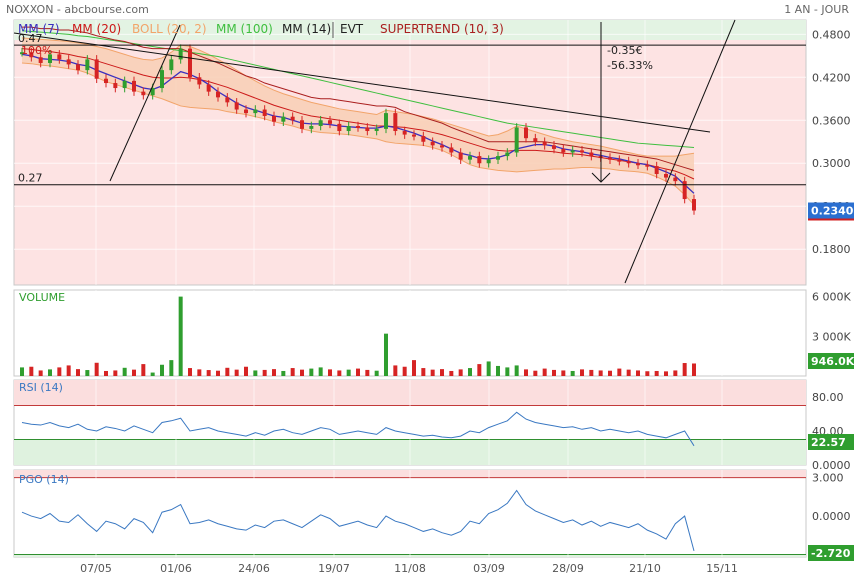 The height and width of the screenshot is (584, 855). What do you see at coordinates (442, 29) in the screenshot?
I see `legend-item: SUPERTREND (10, 3)` at bounding box center [442, 29].